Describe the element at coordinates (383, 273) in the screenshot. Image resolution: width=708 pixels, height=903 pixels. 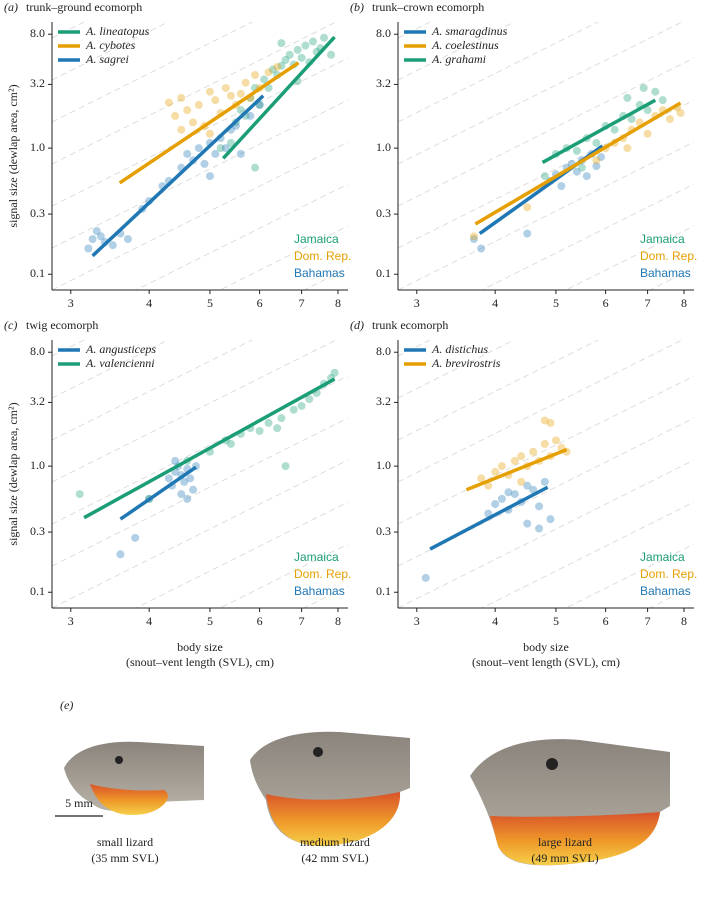
I see `y-tick-label: 0.1` at that location.